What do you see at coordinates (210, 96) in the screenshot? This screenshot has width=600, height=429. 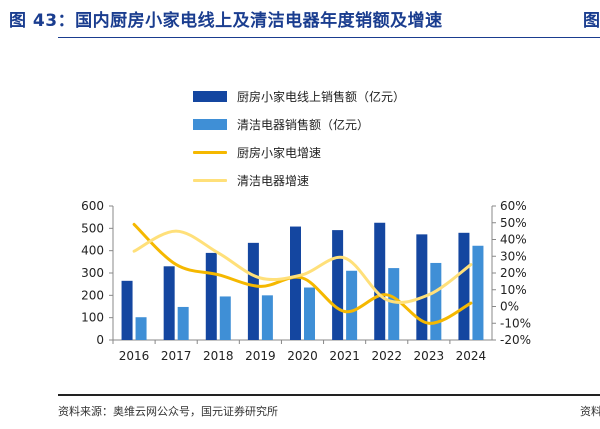 I see `legend-swatch-kitchen-sales` at bounding box center [210, 96].